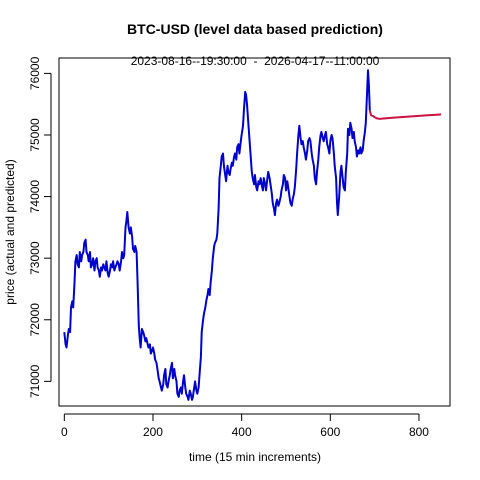 Image resolution: width=480 pixels, height=480 pixels. I want to click on y-tick-label: 75000, so click(35, 135).